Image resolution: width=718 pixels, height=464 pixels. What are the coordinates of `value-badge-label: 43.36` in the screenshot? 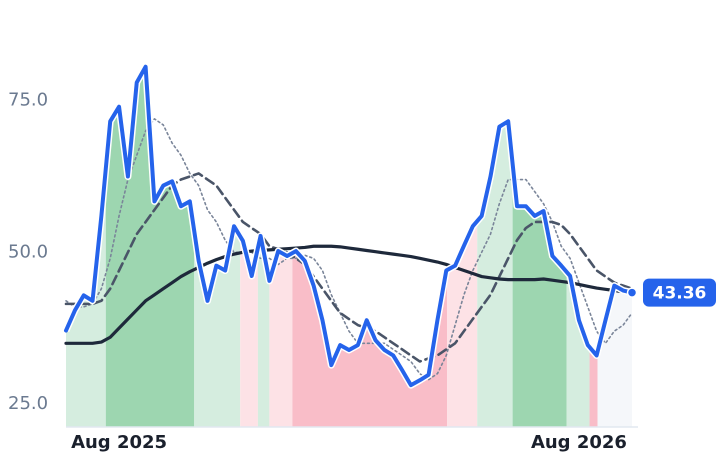 It's located at (680, 294).